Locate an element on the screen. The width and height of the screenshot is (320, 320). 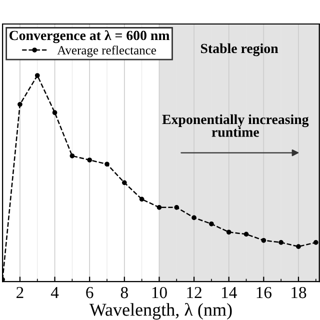
annotation: Exponentially increasing runtime is located at coordinates (235, 125).